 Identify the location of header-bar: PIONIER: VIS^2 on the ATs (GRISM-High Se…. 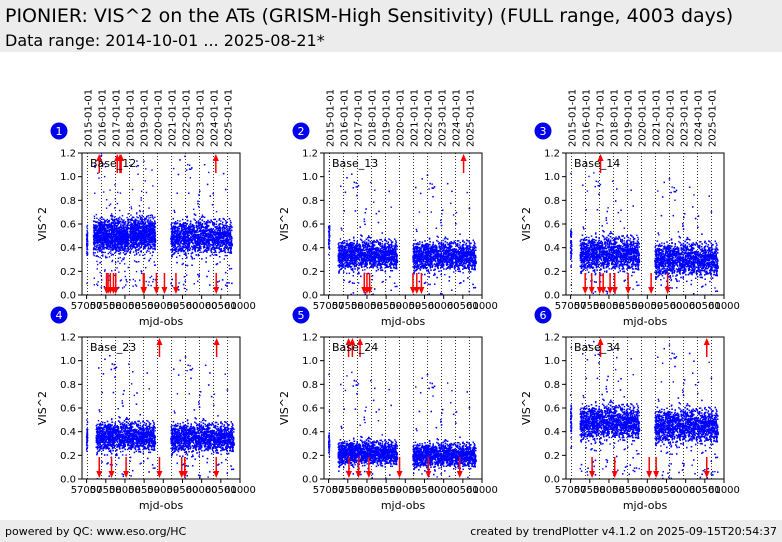
(391, 26).